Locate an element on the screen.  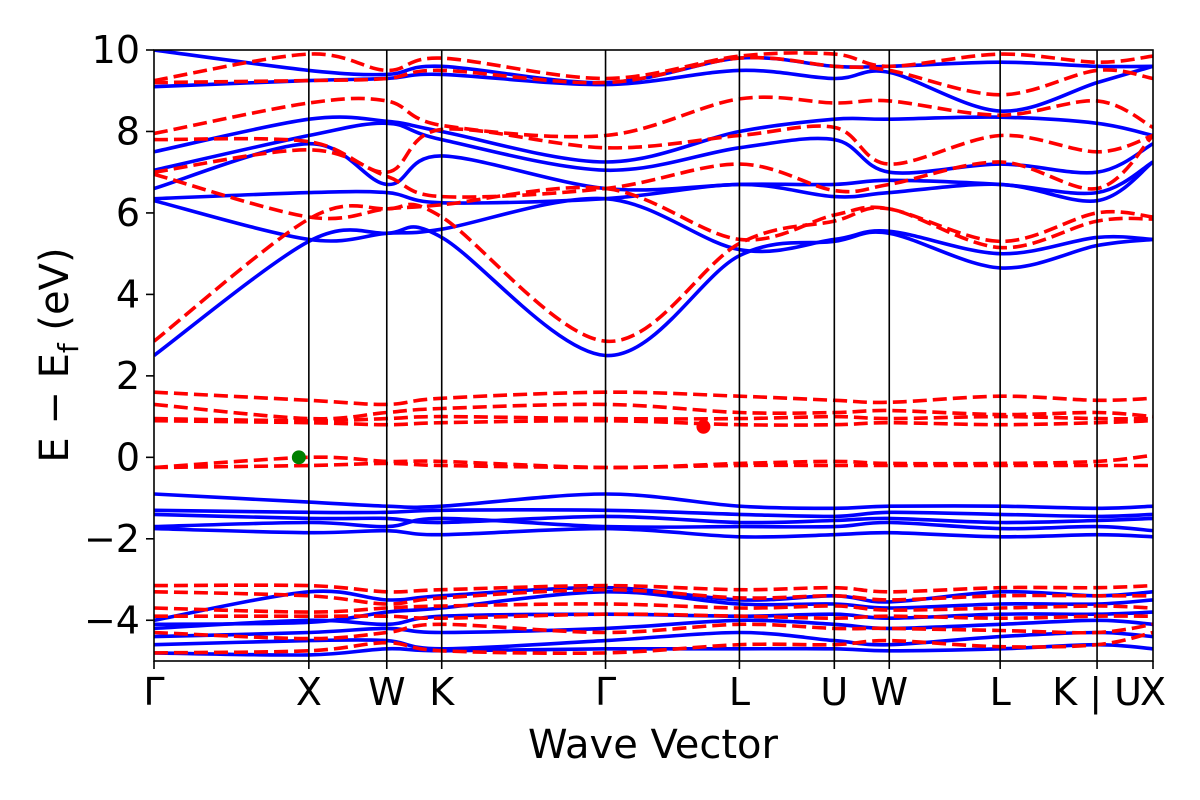
conduction-band-minimum-marker is located at coordinates (703, 426).